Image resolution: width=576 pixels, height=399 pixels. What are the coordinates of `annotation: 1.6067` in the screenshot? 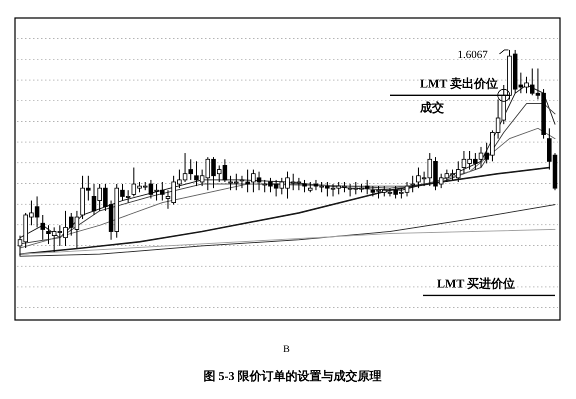 It's located at (472, 54).